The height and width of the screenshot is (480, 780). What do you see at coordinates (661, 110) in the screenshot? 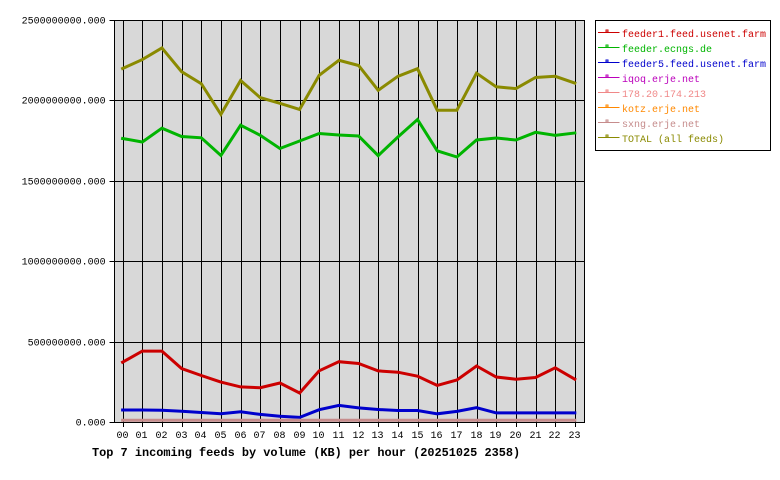
I see `svg-text: kotz.erje.net` at bounding box center [661, 110].